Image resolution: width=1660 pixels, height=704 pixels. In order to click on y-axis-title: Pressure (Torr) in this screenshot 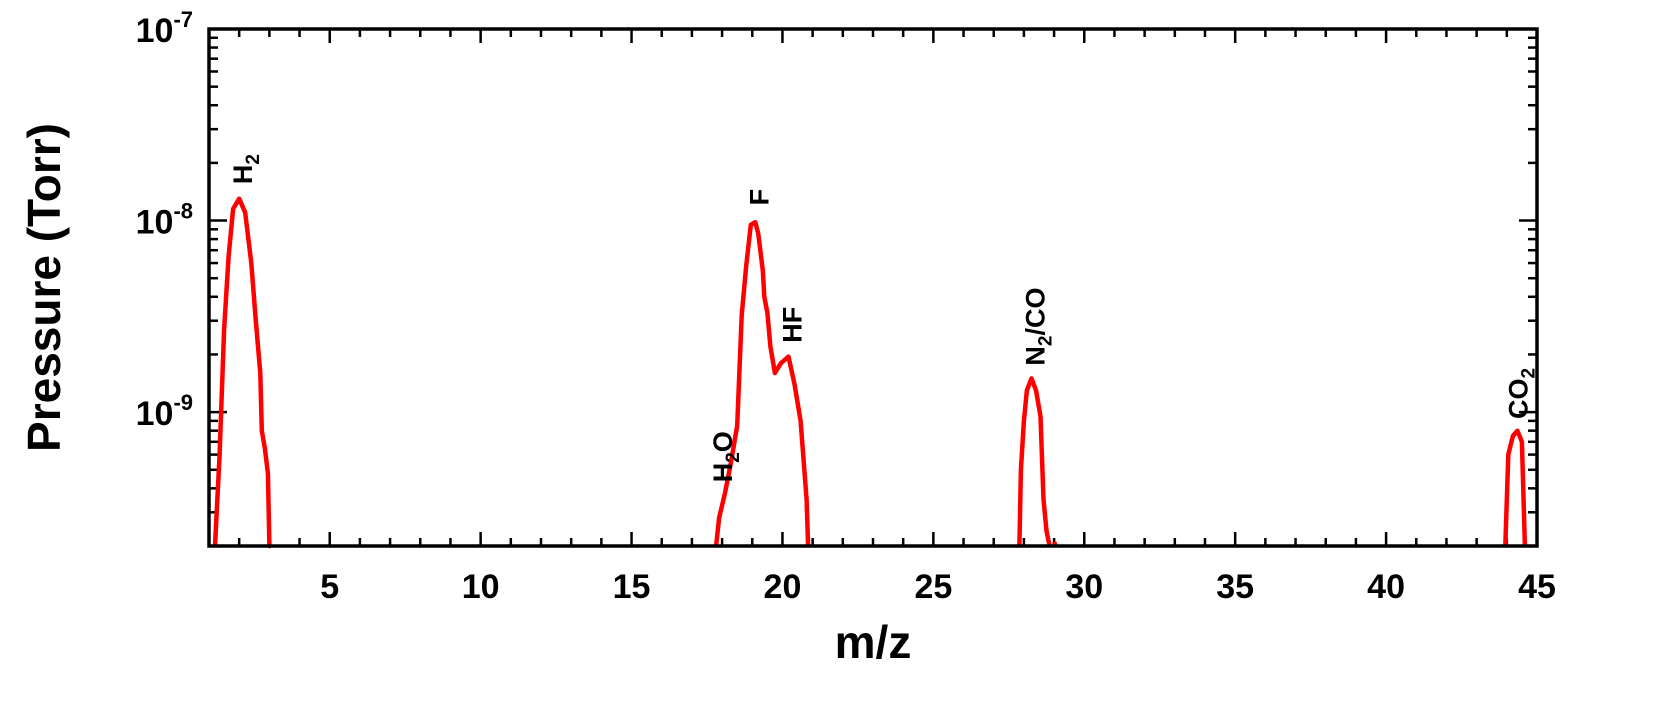, I will do `click(44, 287)`.